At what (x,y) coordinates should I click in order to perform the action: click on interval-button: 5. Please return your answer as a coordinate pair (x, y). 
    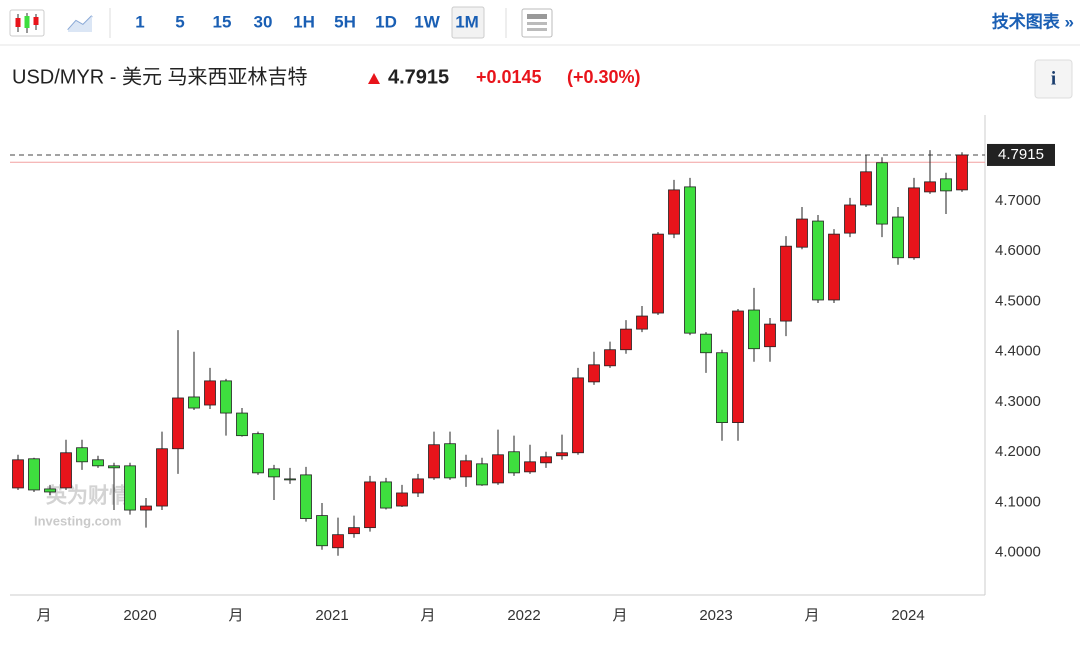
    Looking at the image, I should click on (179, 21).